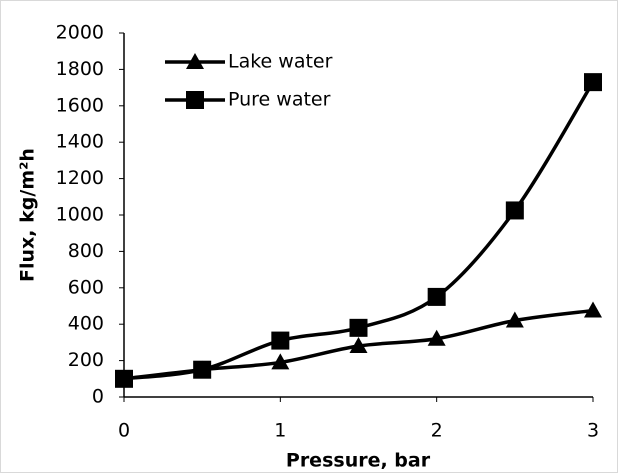 The image size is (619, 474). I want to click on y-tick-label: 800, so click(86, 251).